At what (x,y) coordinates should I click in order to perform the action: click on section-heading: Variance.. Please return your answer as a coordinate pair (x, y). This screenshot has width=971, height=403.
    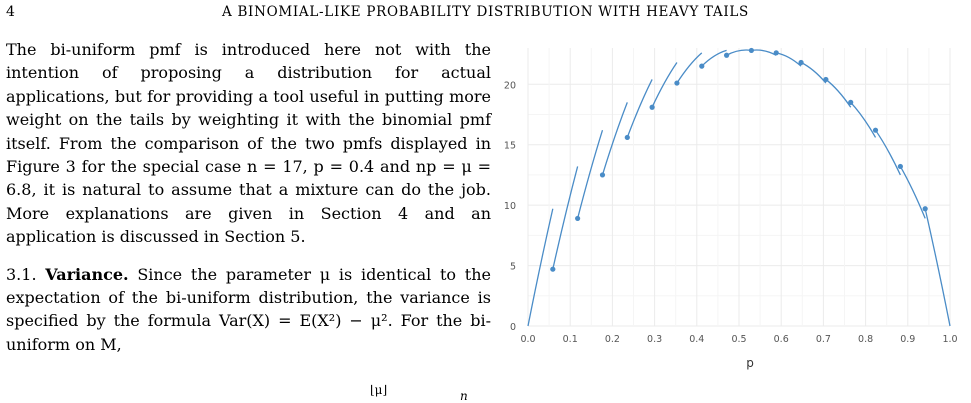
    Looking at the image, I should click on (87, 274).